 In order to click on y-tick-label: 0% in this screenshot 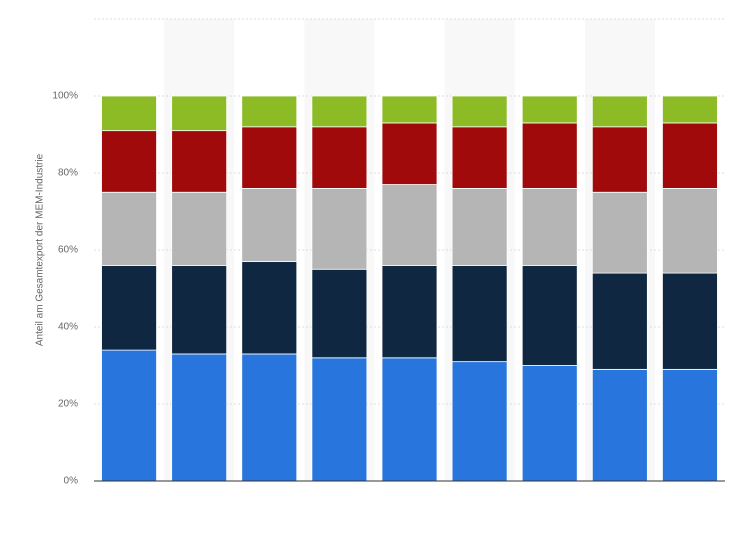, I will do `click(71, 481)`.